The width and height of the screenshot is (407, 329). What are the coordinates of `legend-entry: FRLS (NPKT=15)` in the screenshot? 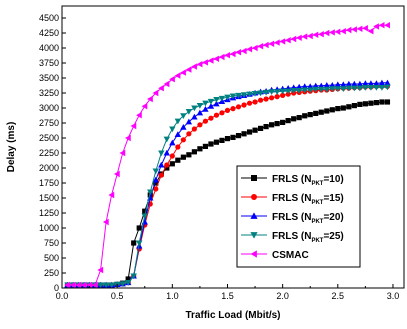 It's located at (292, 199).